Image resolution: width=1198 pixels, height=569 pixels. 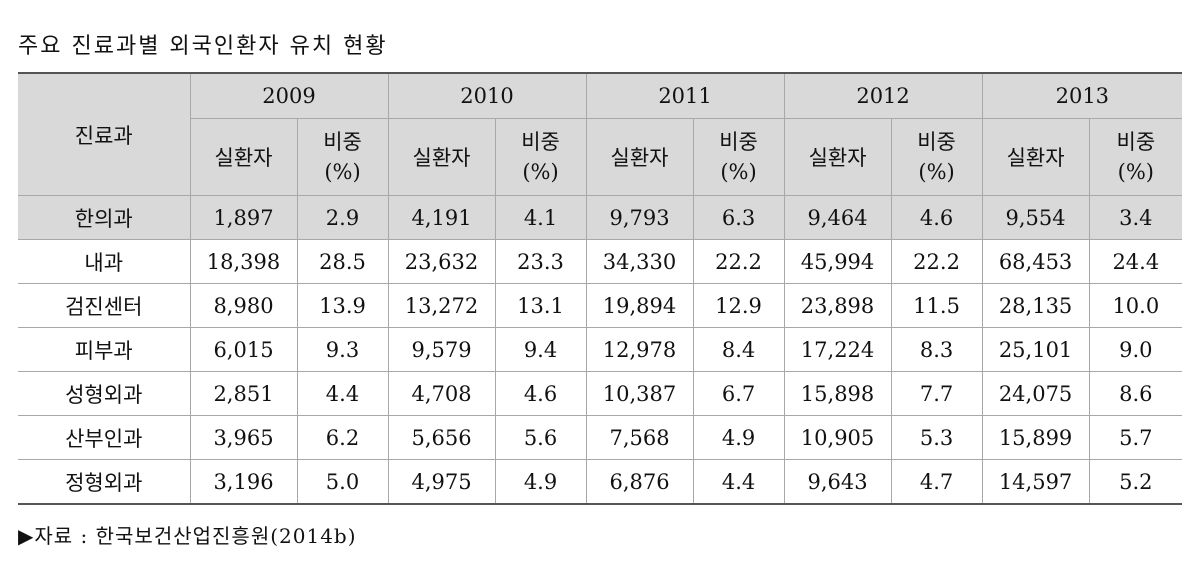 What do you see at coordinates (187, 536) in the screenshot?
I see `source-note: ▶자료 : 한국보건산업진흥원(2014b)` at bounding box center [187, 536].